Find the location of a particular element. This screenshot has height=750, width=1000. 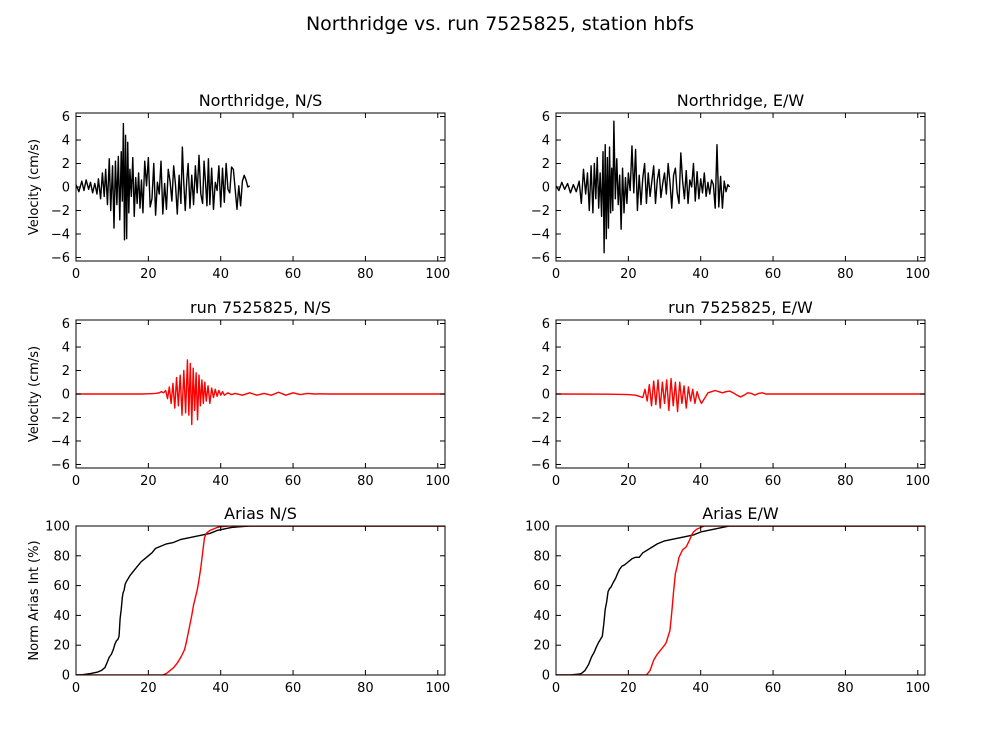

subplot-title: Arias E/W is located at coordinates (740, 513).